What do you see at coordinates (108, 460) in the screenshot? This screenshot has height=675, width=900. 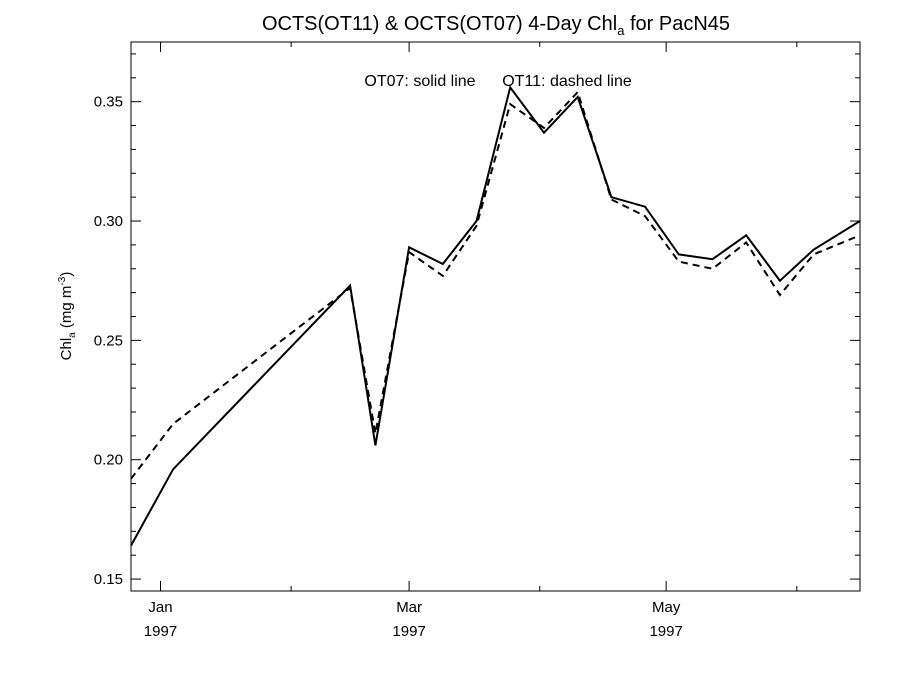 I see `y-tick-label: 0.20` at bounding box center [108, 460].